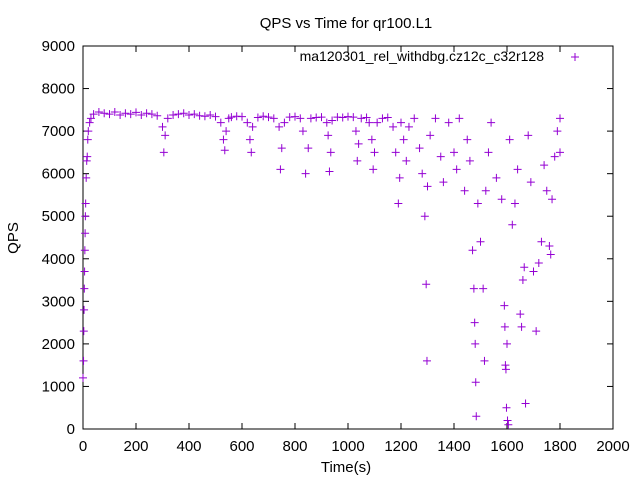 This screenshot has width=640, height=480. What do you see at coordinates (58, 344) in the screenshot?
I see `y-tick-label: 2000` at bounding box center [58, 344].